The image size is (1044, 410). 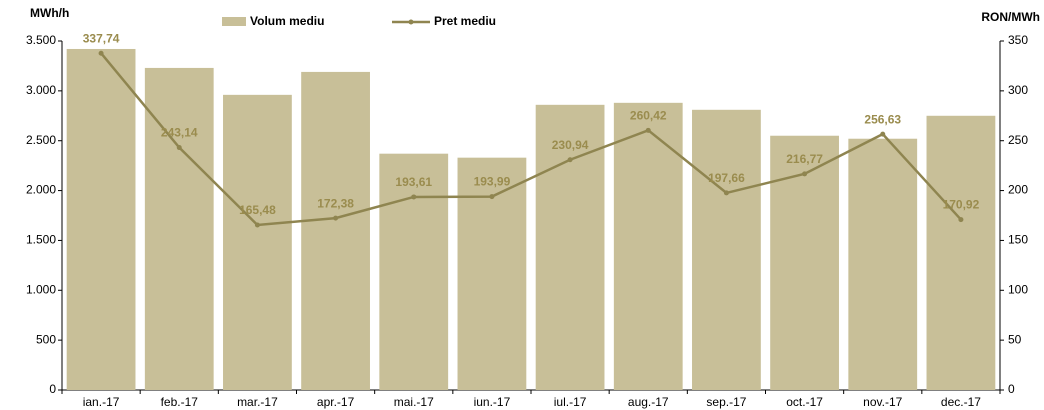 What do you see at coordinates (1015, 339) in the screenshot?
I see `y2-tick-label: 50` at bounding box center [1015, 339].